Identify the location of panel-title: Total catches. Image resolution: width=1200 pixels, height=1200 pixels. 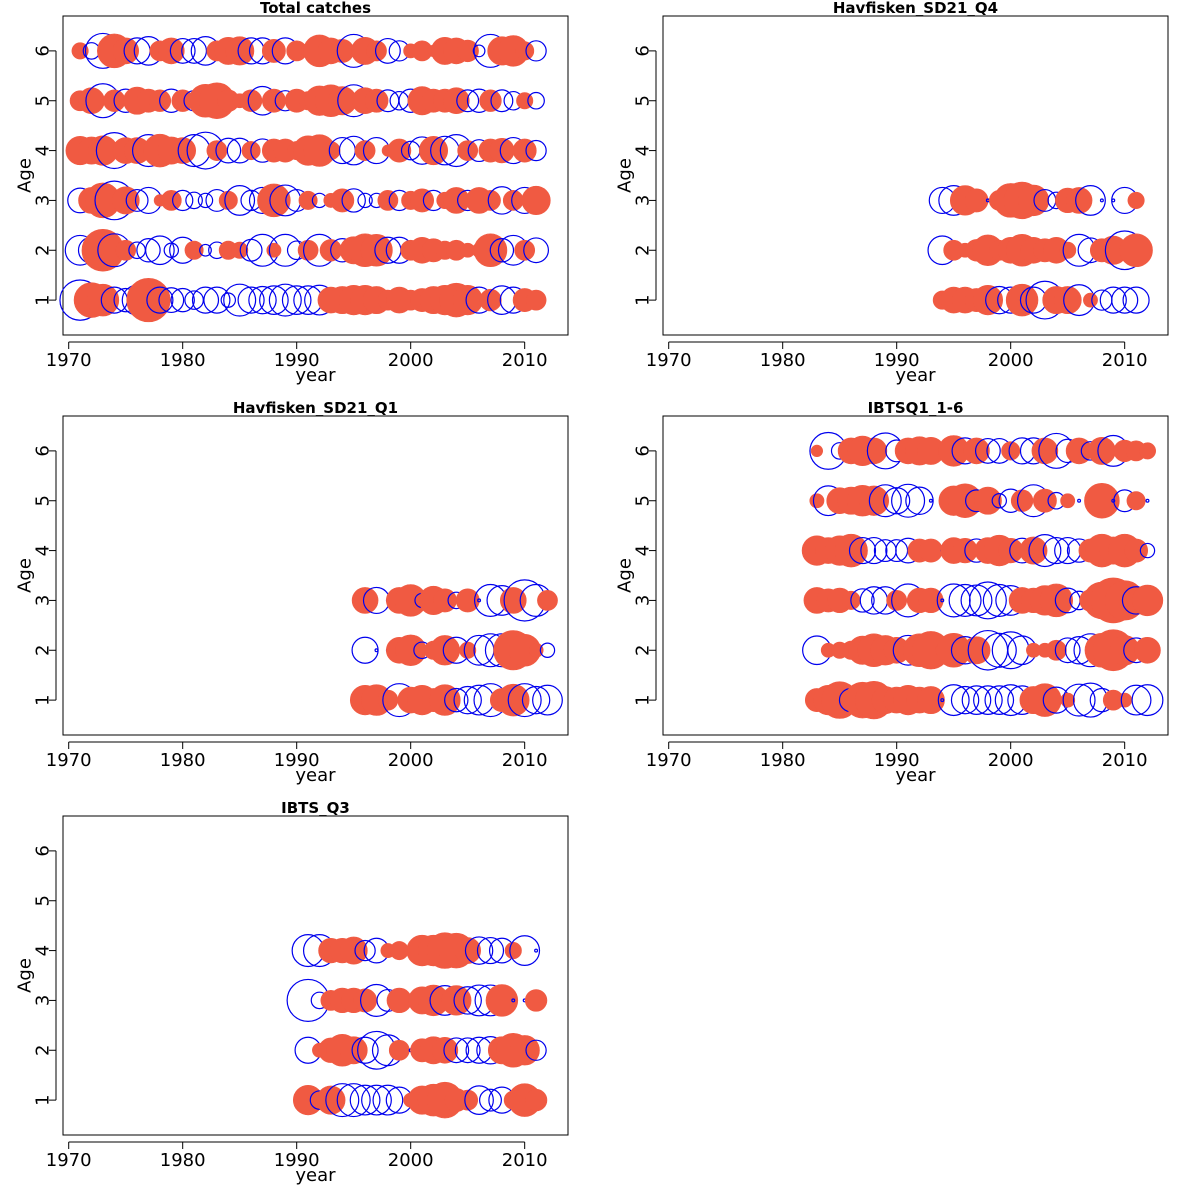
(315, 8).